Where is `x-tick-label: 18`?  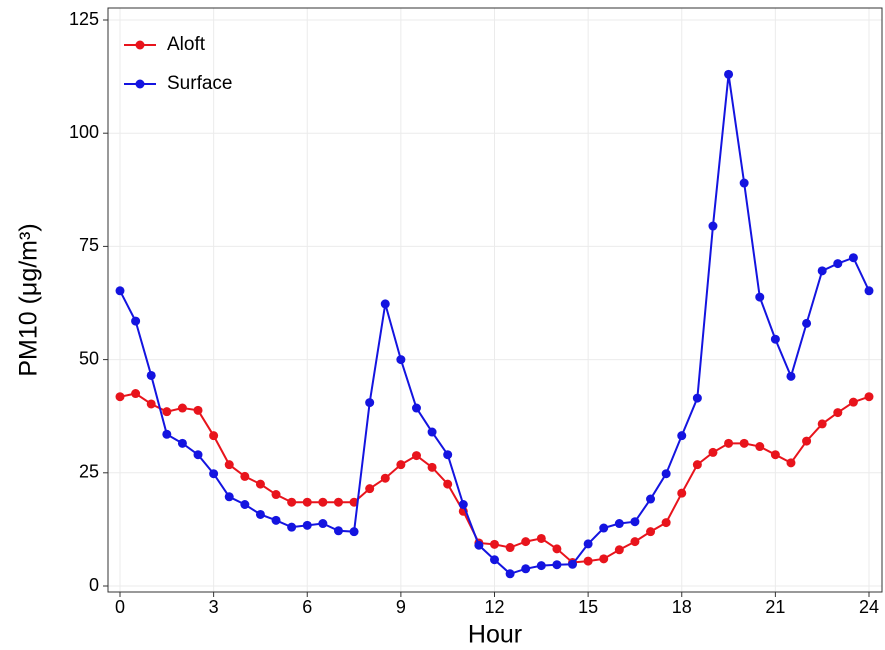 x-tick-label: 18 is located at coordinates (682, 607).